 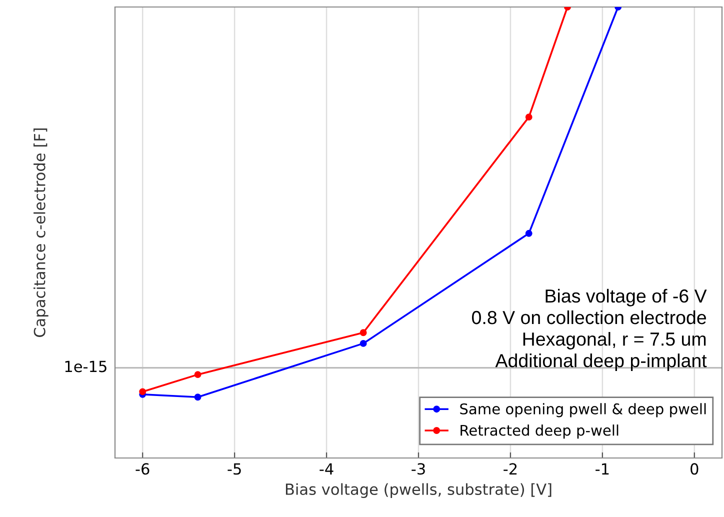 What do you see at coordinates (626, 297) in the screenshot?
I see `annotation: Bias voltage of -6 V` at bounding box center [626, 297].